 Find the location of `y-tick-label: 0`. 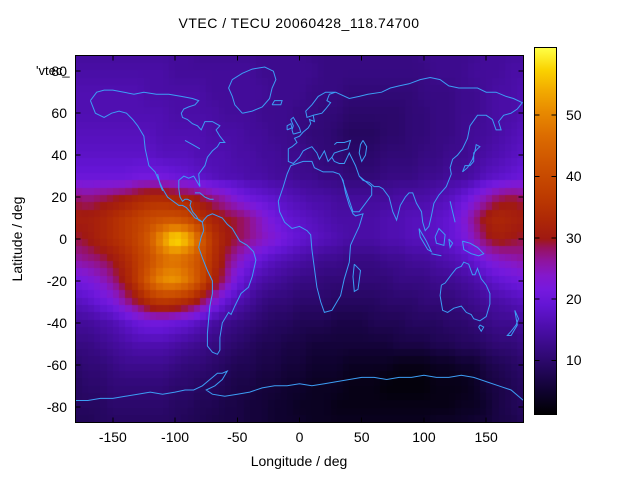

y-tick-label: 0 is located at coordinates (63, 239).